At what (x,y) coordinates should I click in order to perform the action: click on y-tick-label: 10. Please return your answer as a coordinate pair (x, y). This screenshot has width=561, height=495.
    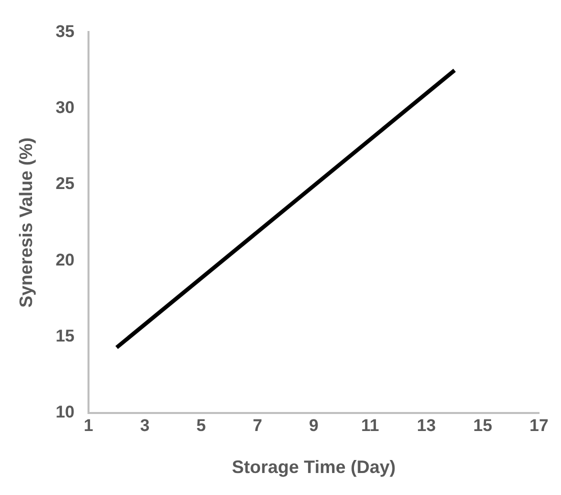
    Looking at the image, I should click on (65, 412).